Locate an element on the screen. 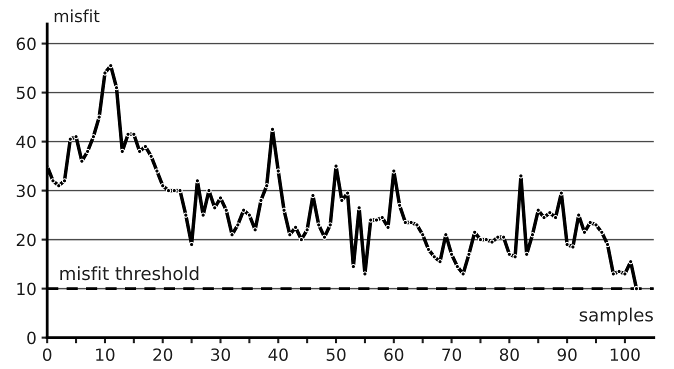 The height and width of the screenshot is (369, 674). y-tick-label: 10 is located at coordinates (26, 289).